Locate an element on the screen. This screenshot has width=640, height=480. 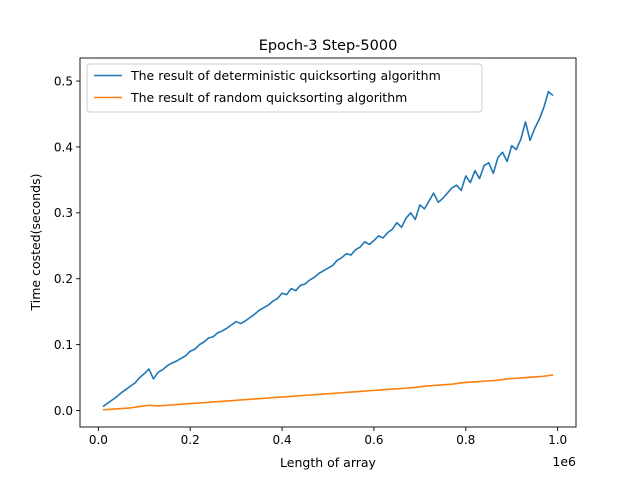
chart-title: Epoch-3 Step-5000 is located at coordinates (328, 46).